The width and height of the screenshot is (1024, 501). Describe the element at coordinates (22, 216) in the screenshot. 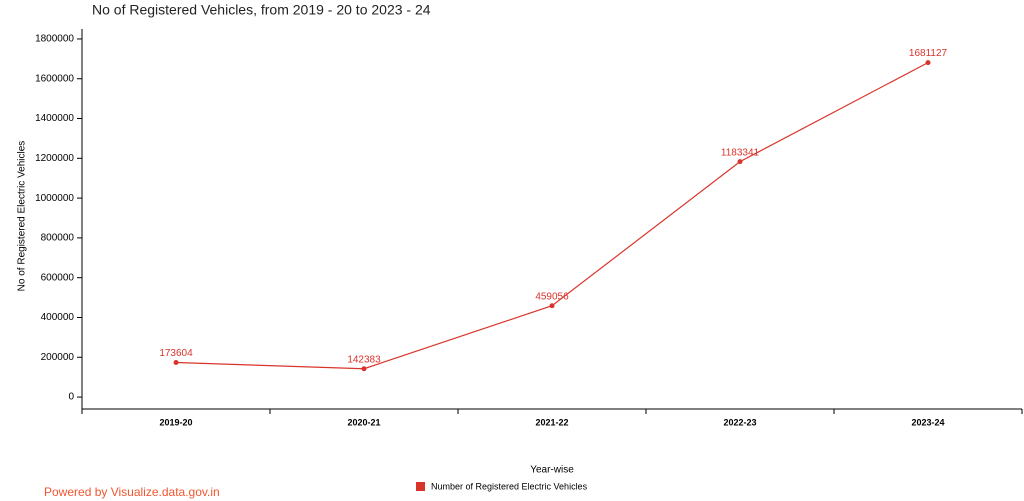

I see `y-axis-label: No of Registered Electric Vehicles` at that location.